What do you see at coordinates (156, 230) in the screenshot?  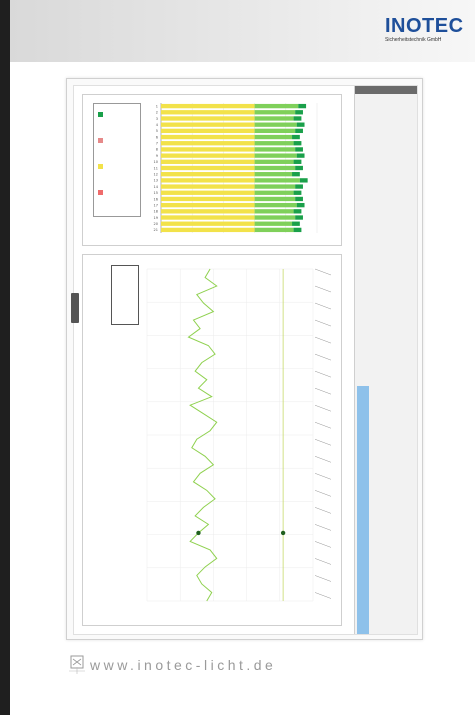 I see `bar-tick-label: 21` at bounding box center [156, 230].